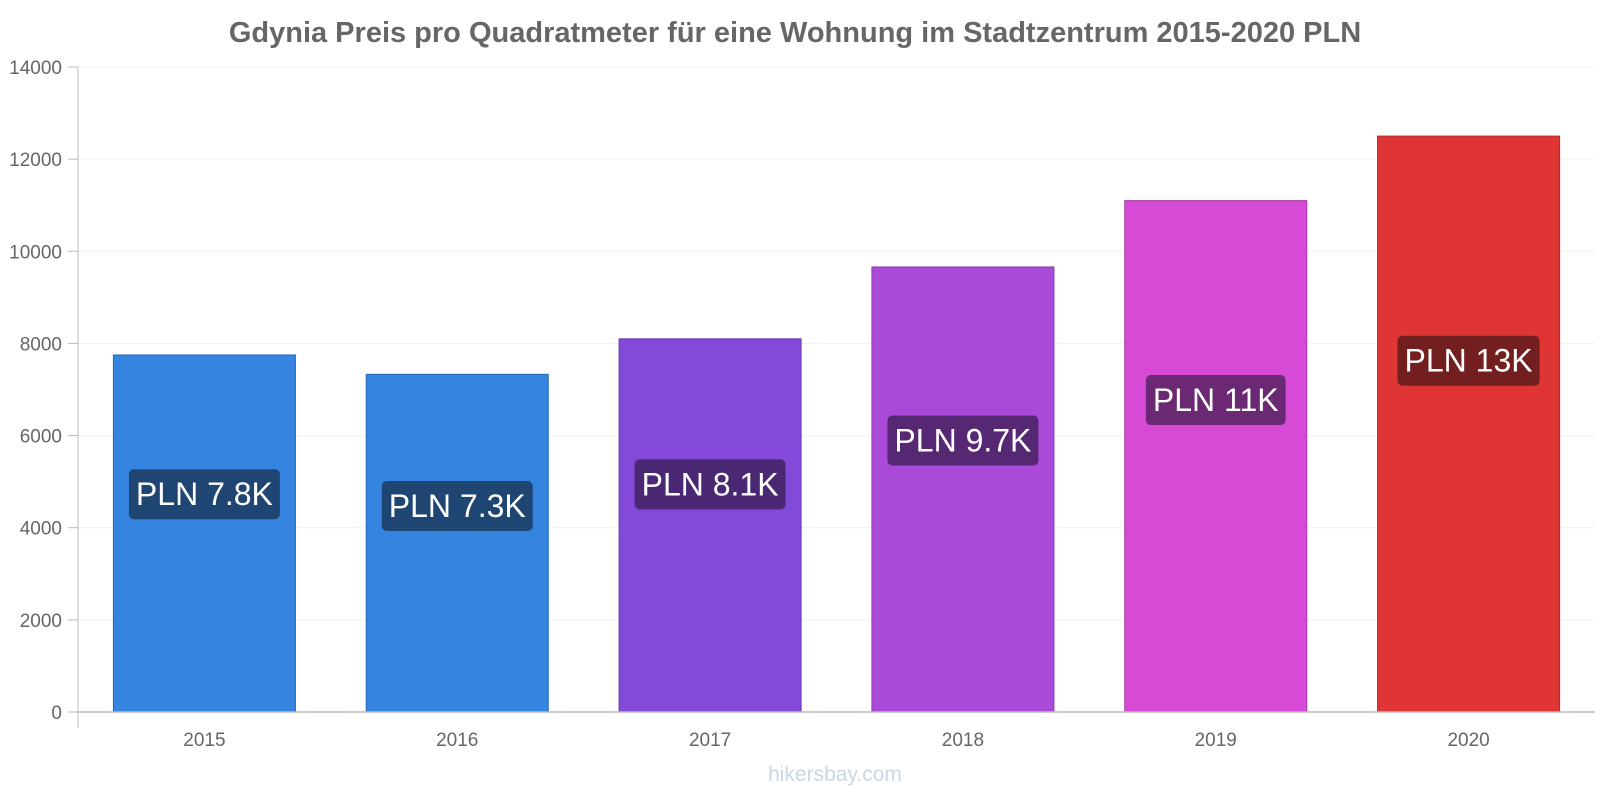  I want to click on bar-2019, so click(1216, 456).